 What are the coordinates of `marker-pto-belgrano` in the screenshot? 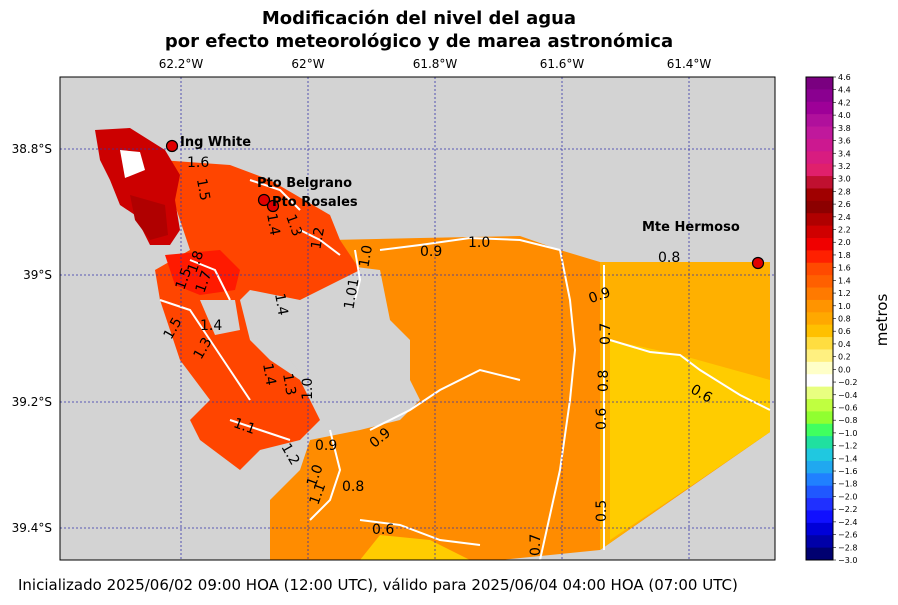 It's located at (264, 200).